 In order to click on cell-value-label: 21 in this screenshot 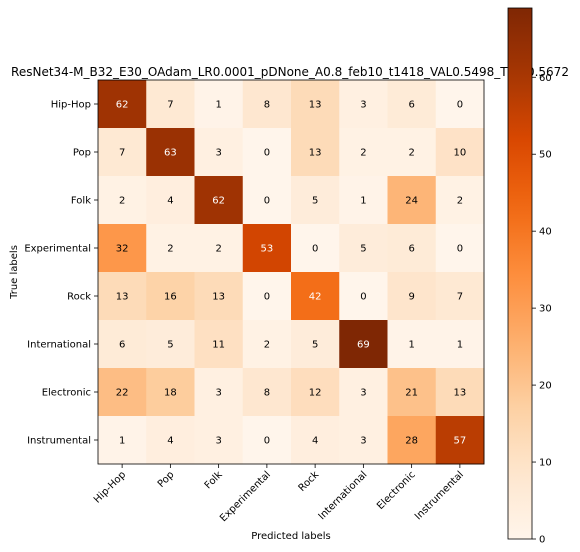, I will do `click(411, 393)`.